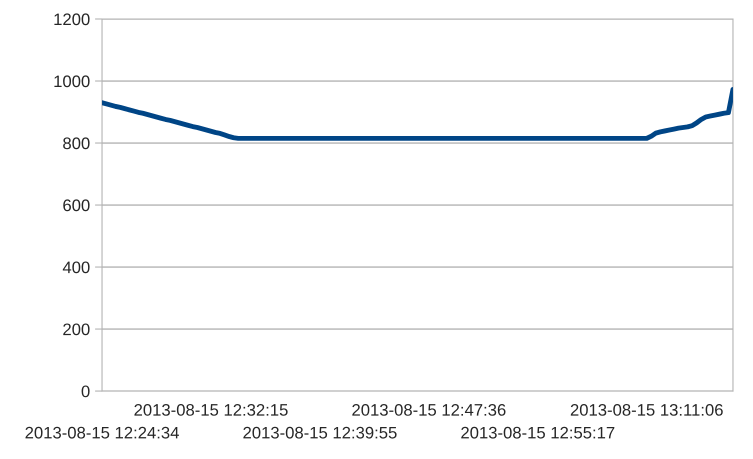 The height and width of the screenshot is (459, 753). I want to click on x-tick-label: 2013-08-15 12:32:15, so click(211, 410).